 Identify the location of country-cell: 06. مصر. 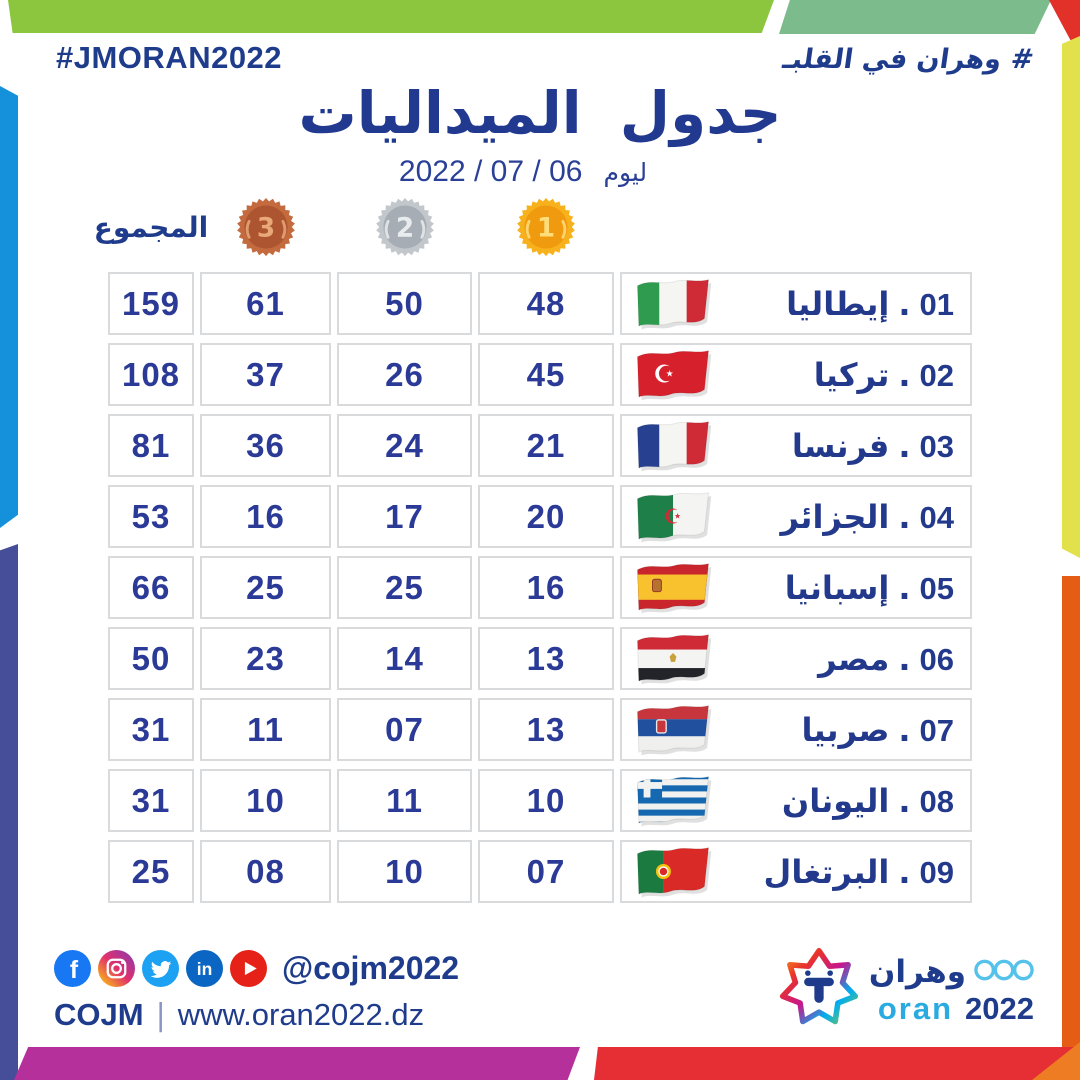
(796, 658).